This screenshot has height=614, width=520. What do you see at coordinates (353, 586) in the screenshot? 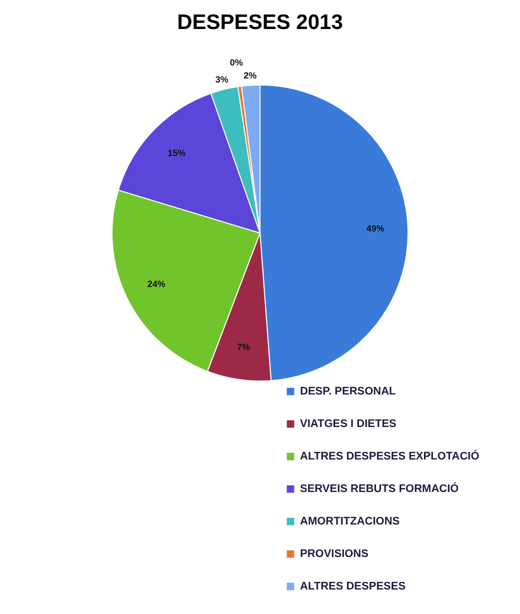
I see `legend-label: ALTRES DESPESES` at bounding box center [353, 586].